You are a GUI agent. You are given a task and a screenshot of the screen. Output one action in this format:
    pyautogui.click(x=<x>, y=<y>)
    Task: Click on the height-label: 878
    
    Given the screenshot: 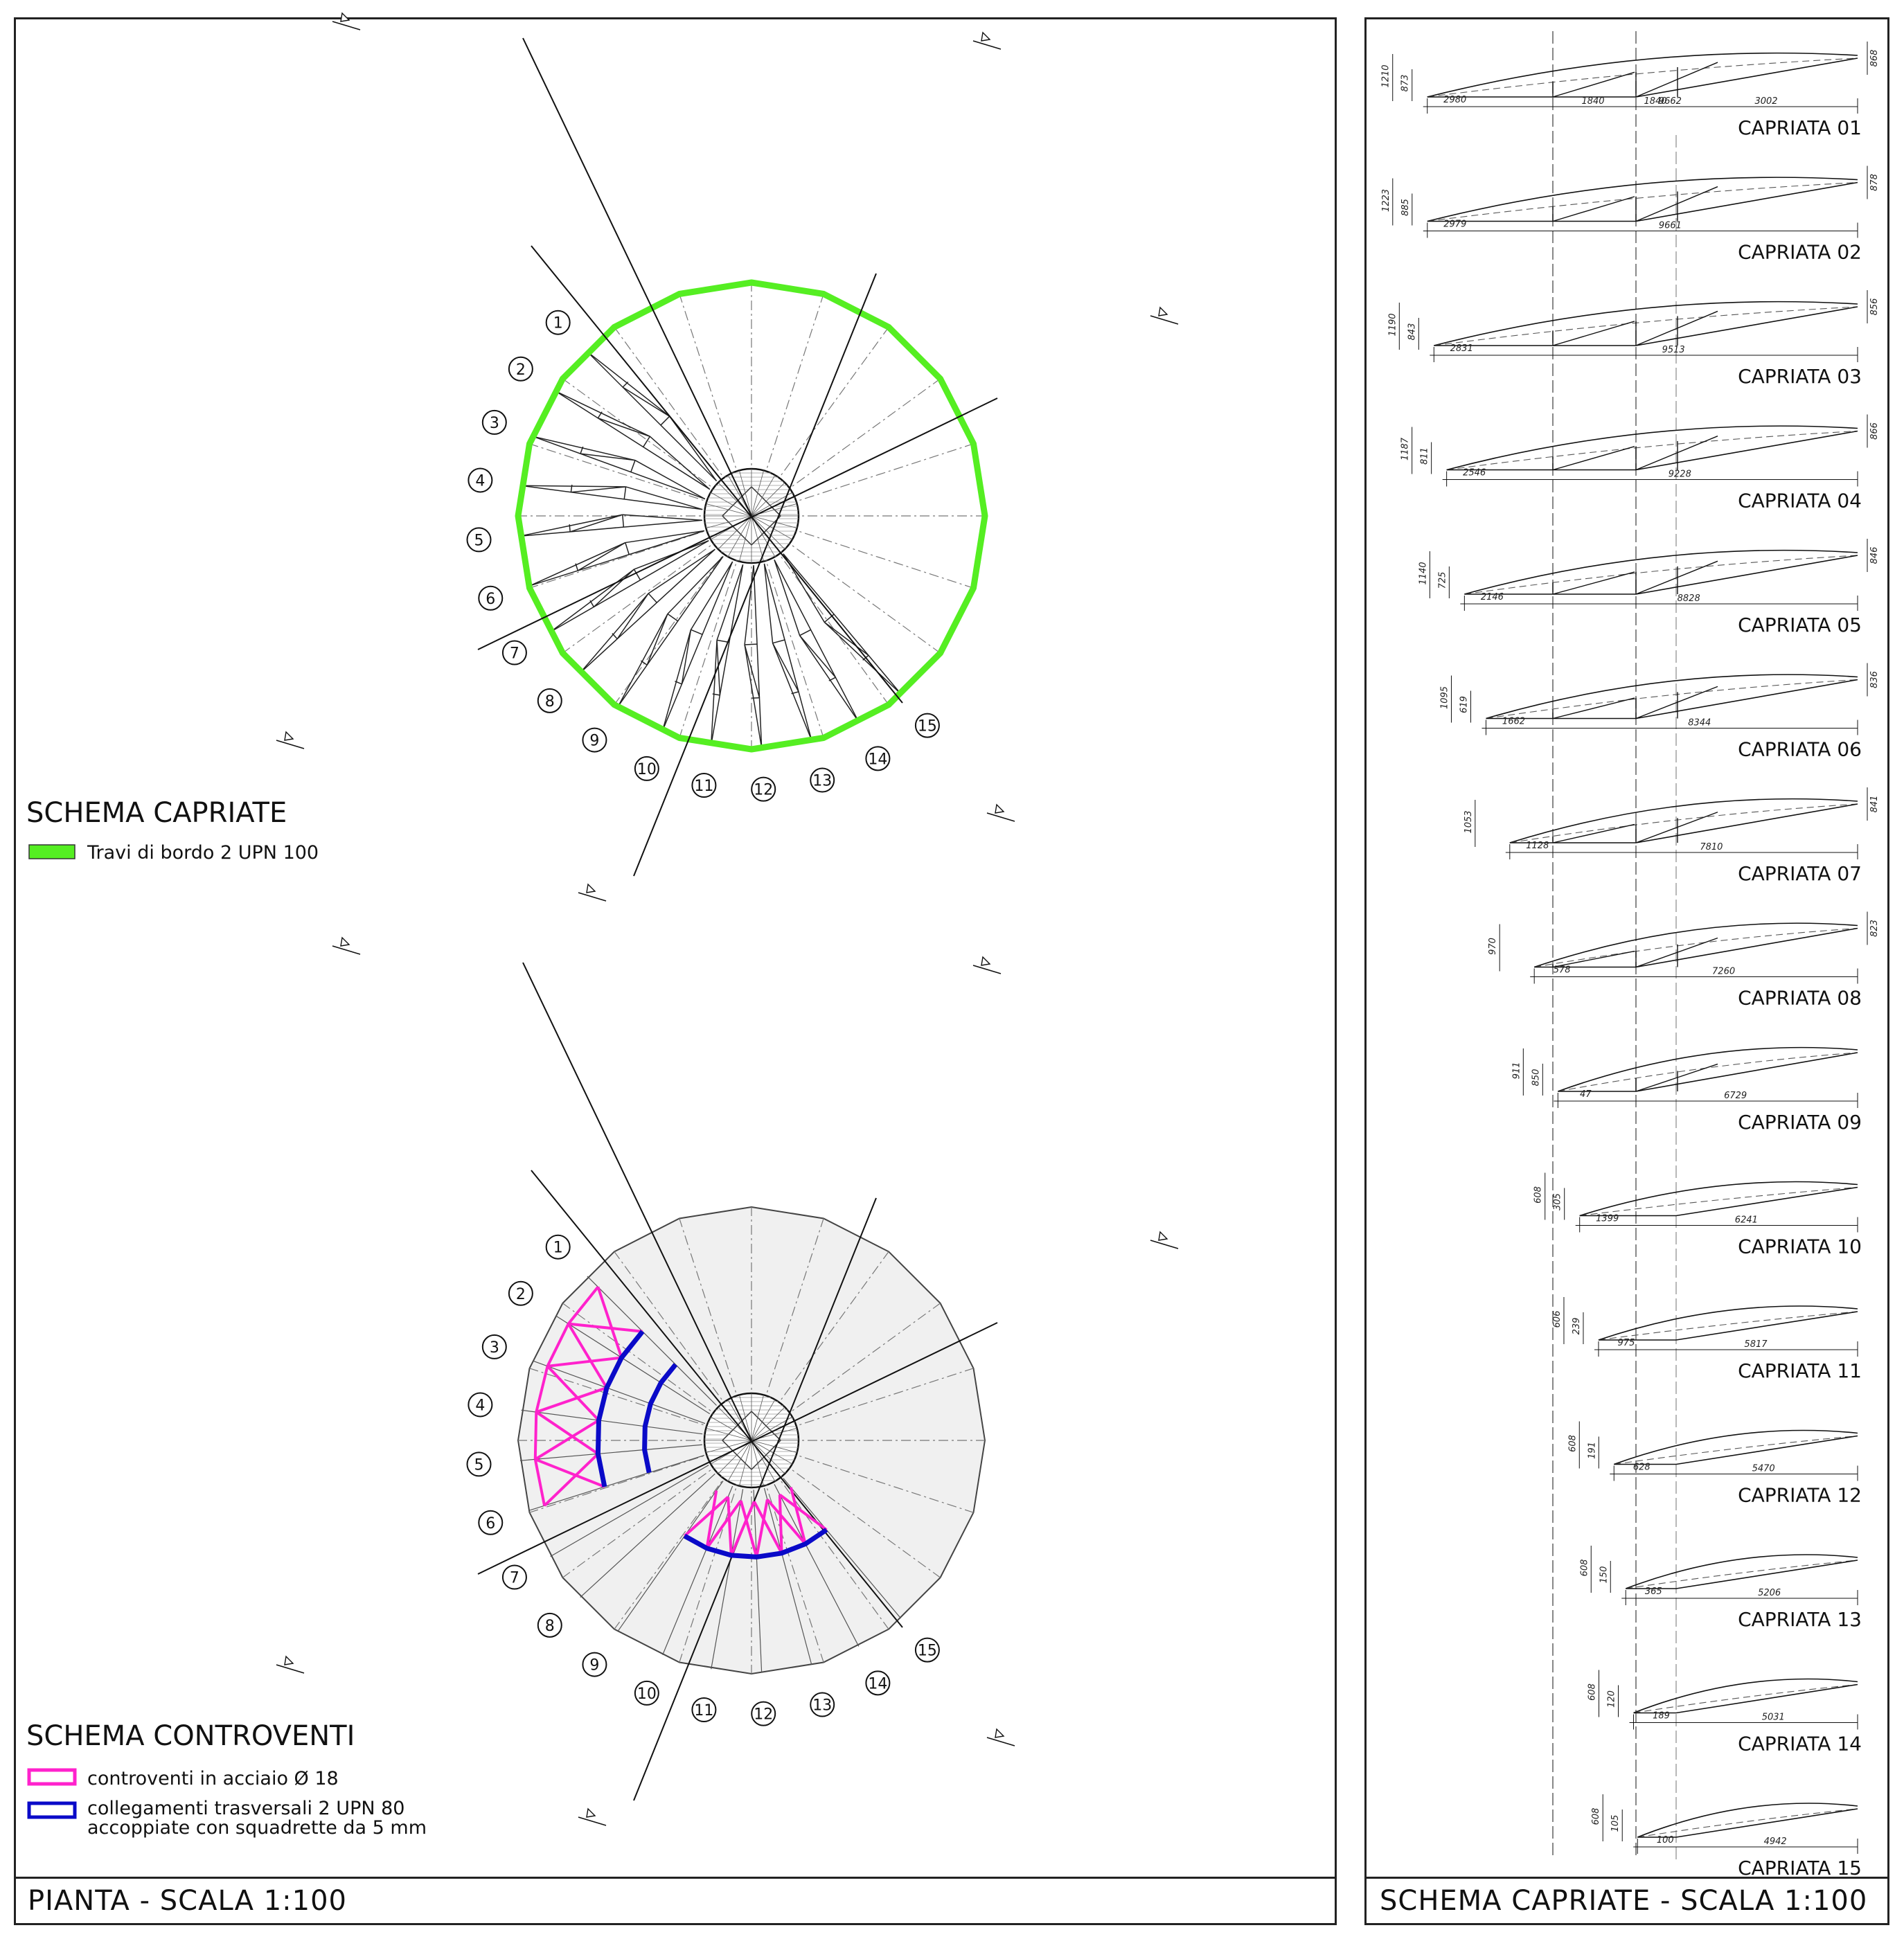 What is the action you would take?
    pyautogui.click(x=1874, y=182)
    